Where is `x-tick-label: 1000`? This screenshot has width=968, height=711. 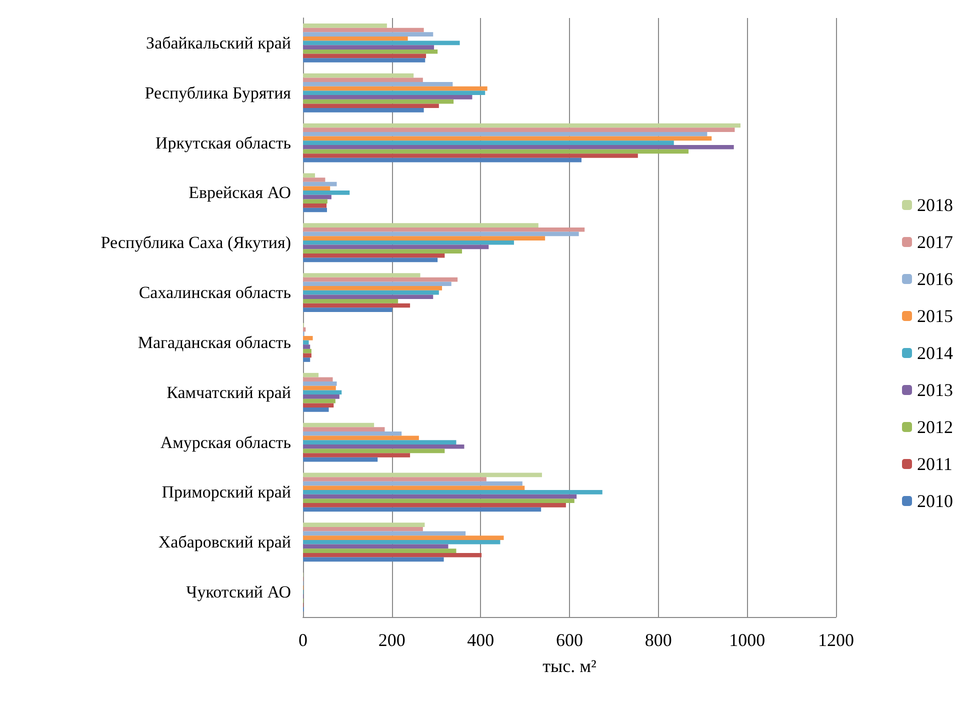 x-tick-label: 1000 is located at coordinates (747, 640).